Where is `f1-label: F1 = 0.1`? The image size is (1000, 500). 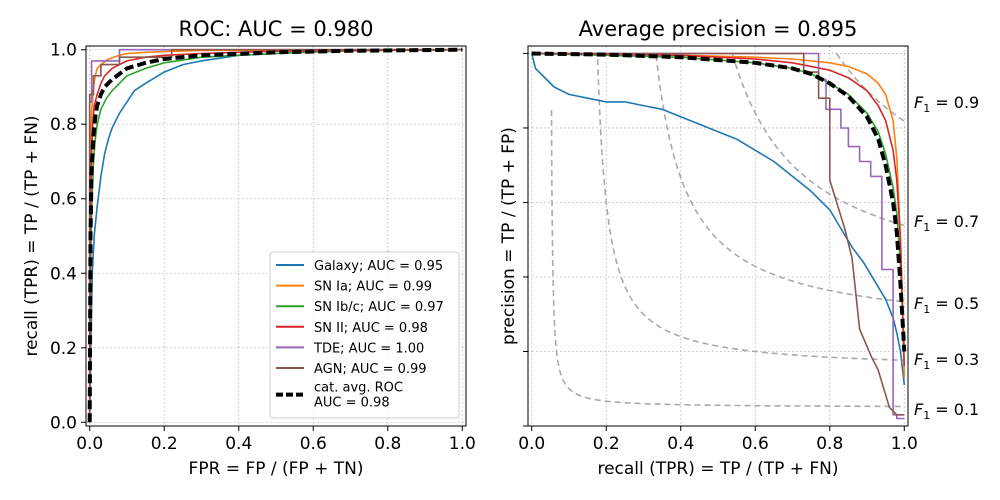 f1-label: F1 = 0.1 is located at coordinates (946, 411).